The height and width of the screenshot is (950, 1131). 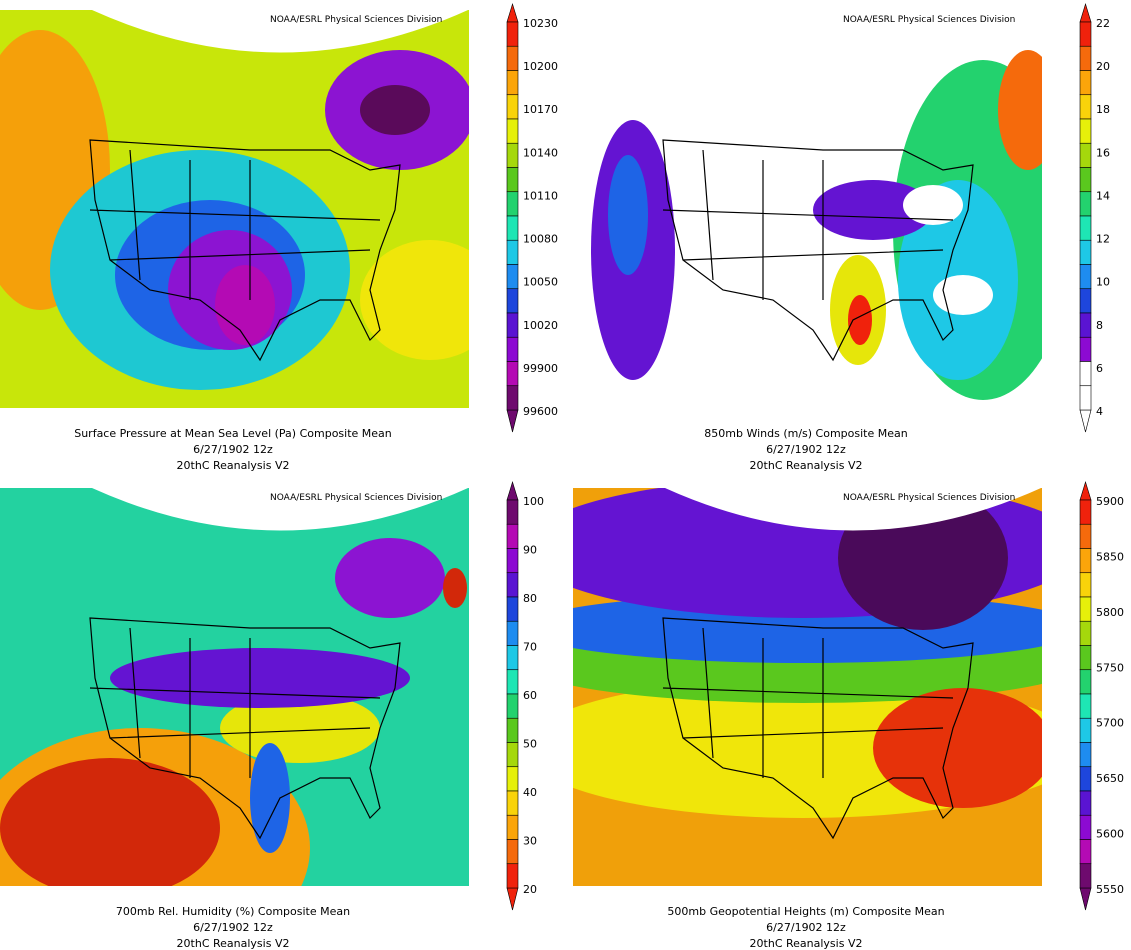 I want to click on colorbar-label: 10140, so click(x=540, y=152).